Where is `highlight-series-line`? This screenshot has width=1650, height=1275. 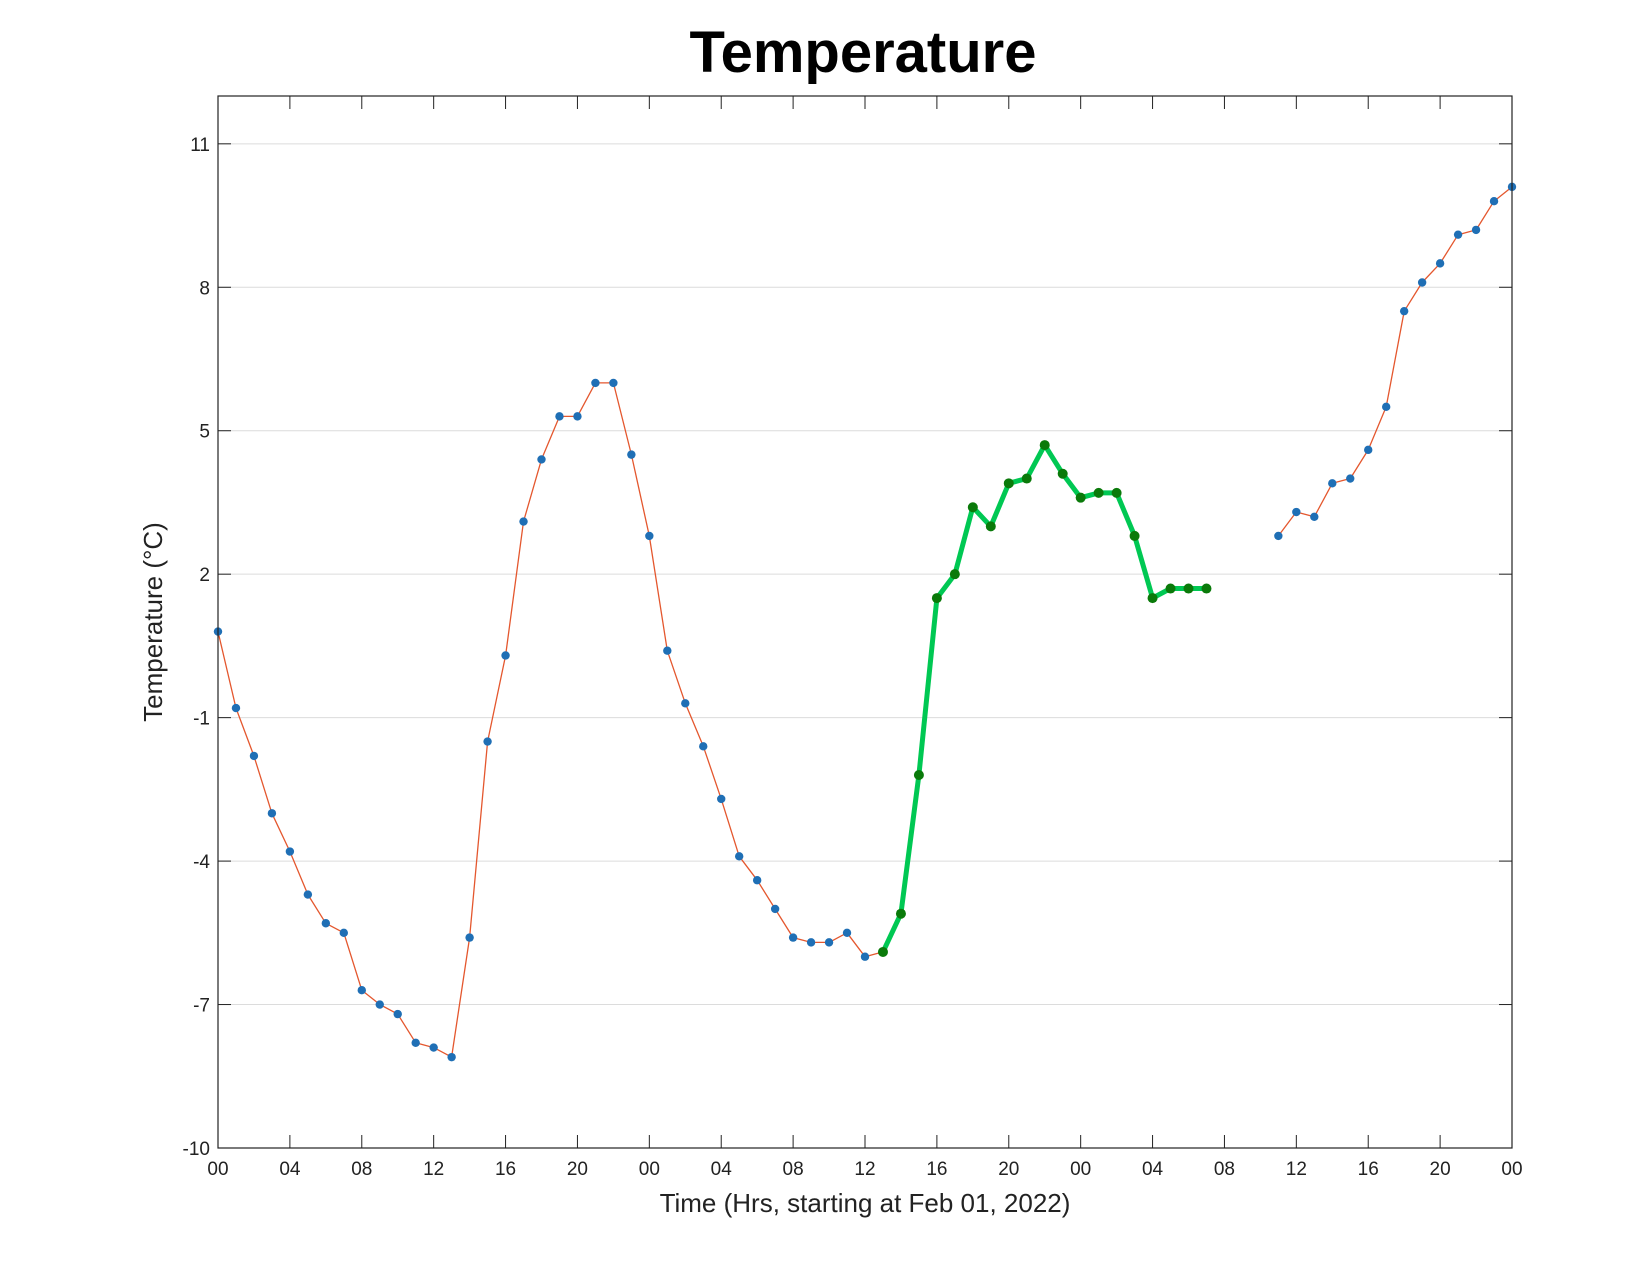
highlight-series-line is located at coordinates (1043, 697).